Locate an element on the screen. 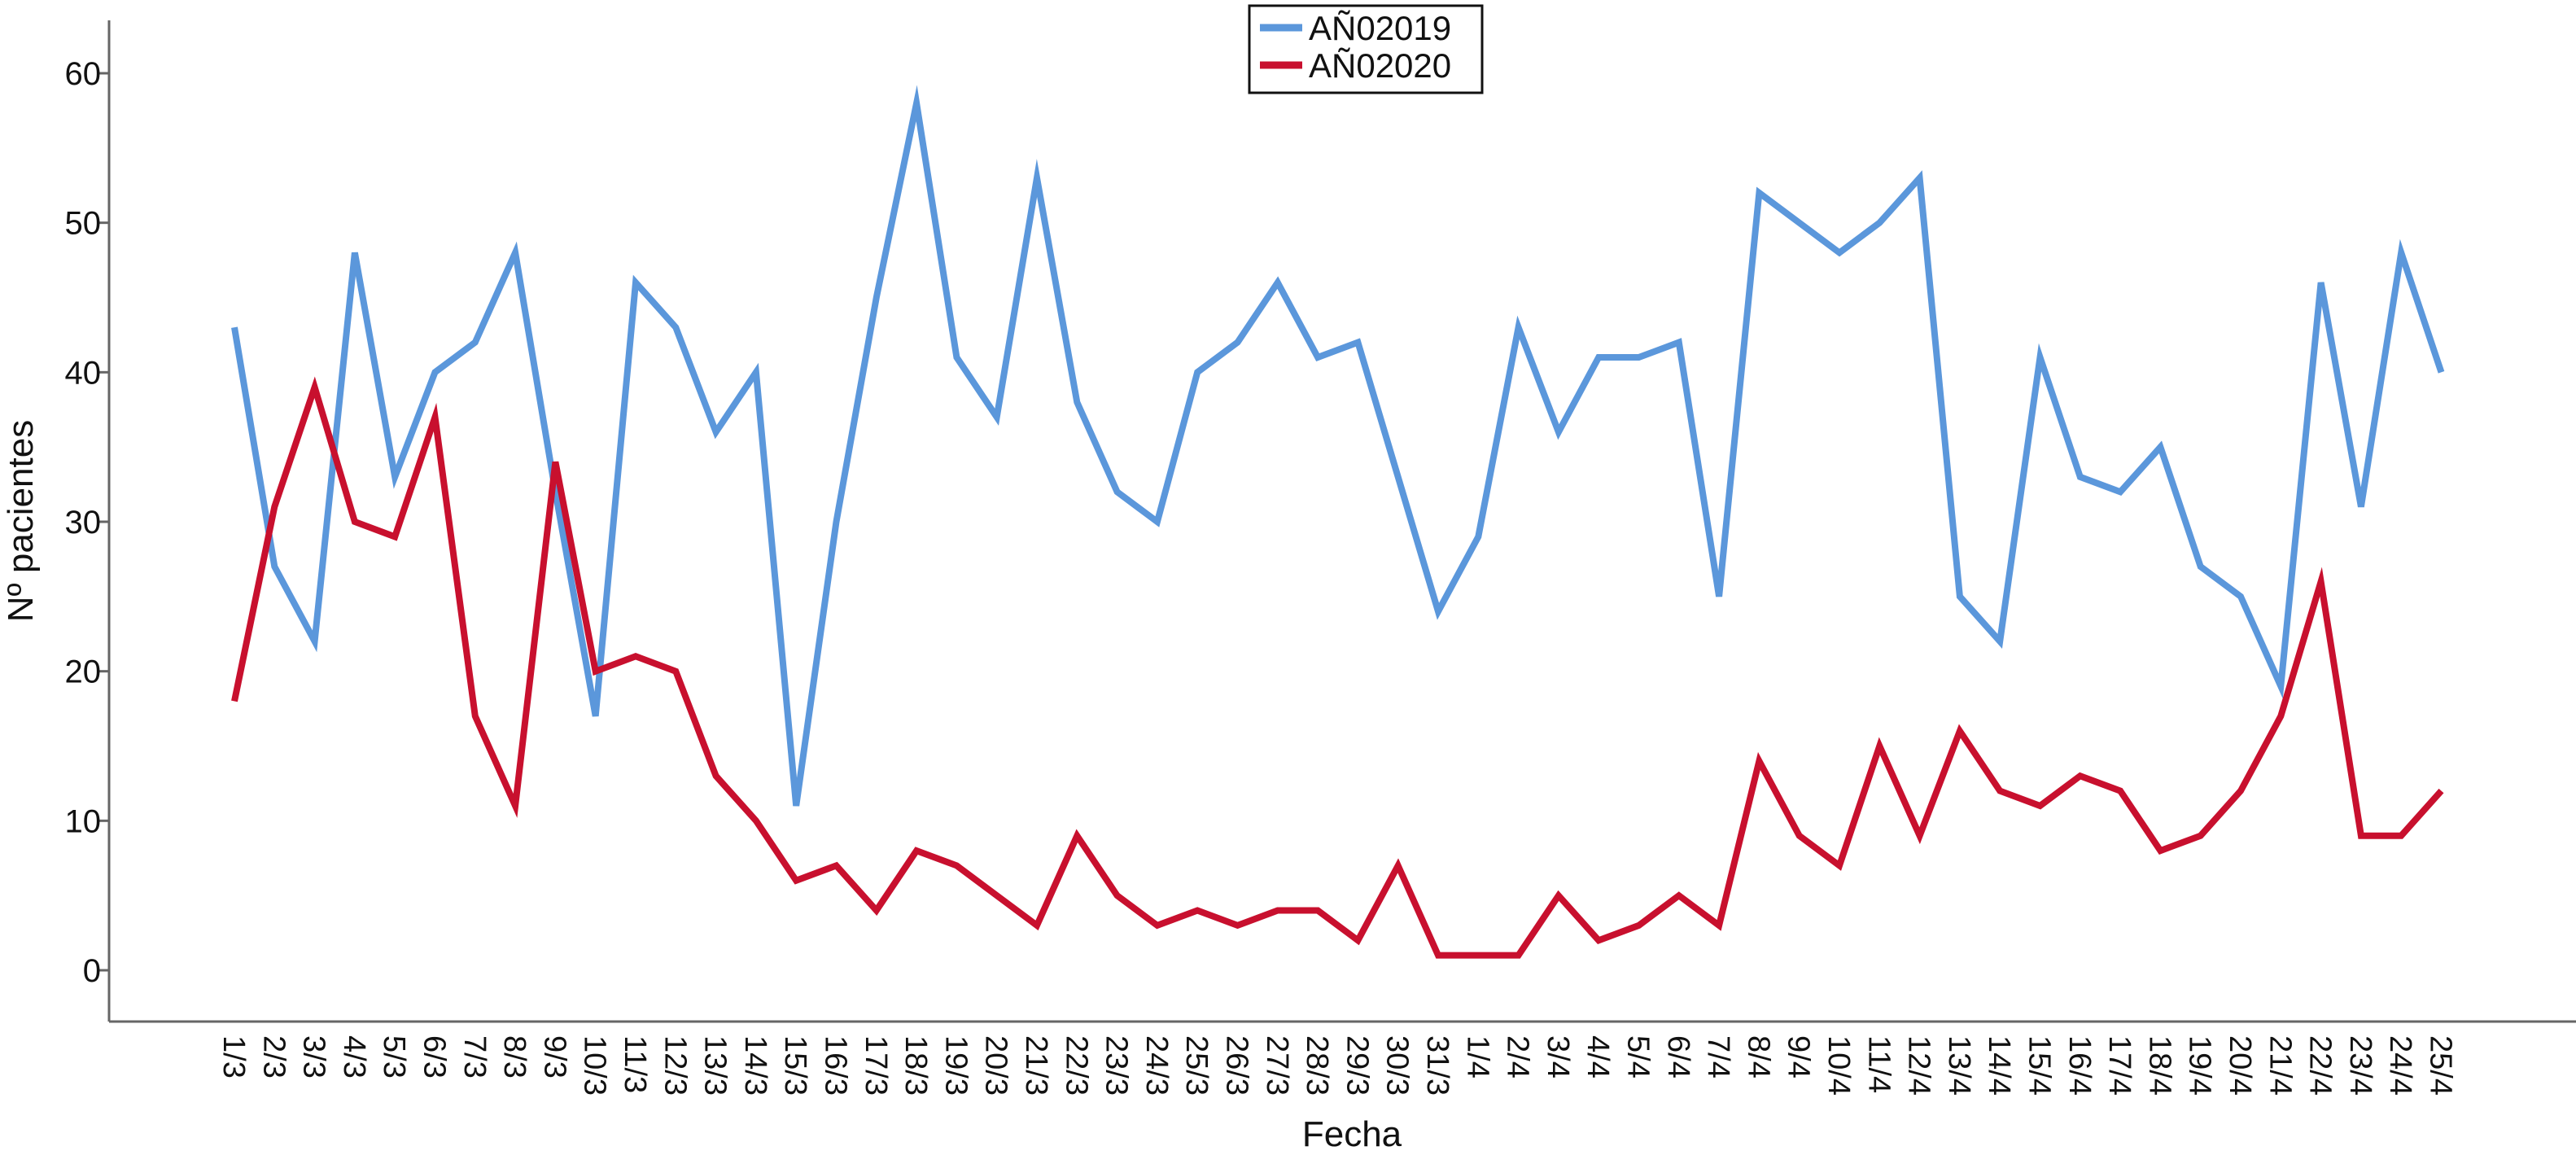 Image resolution: width=2576 pixels, height=1164 pixels. x-tick-label: 29/3 is located at coordinates (1357, 1065).